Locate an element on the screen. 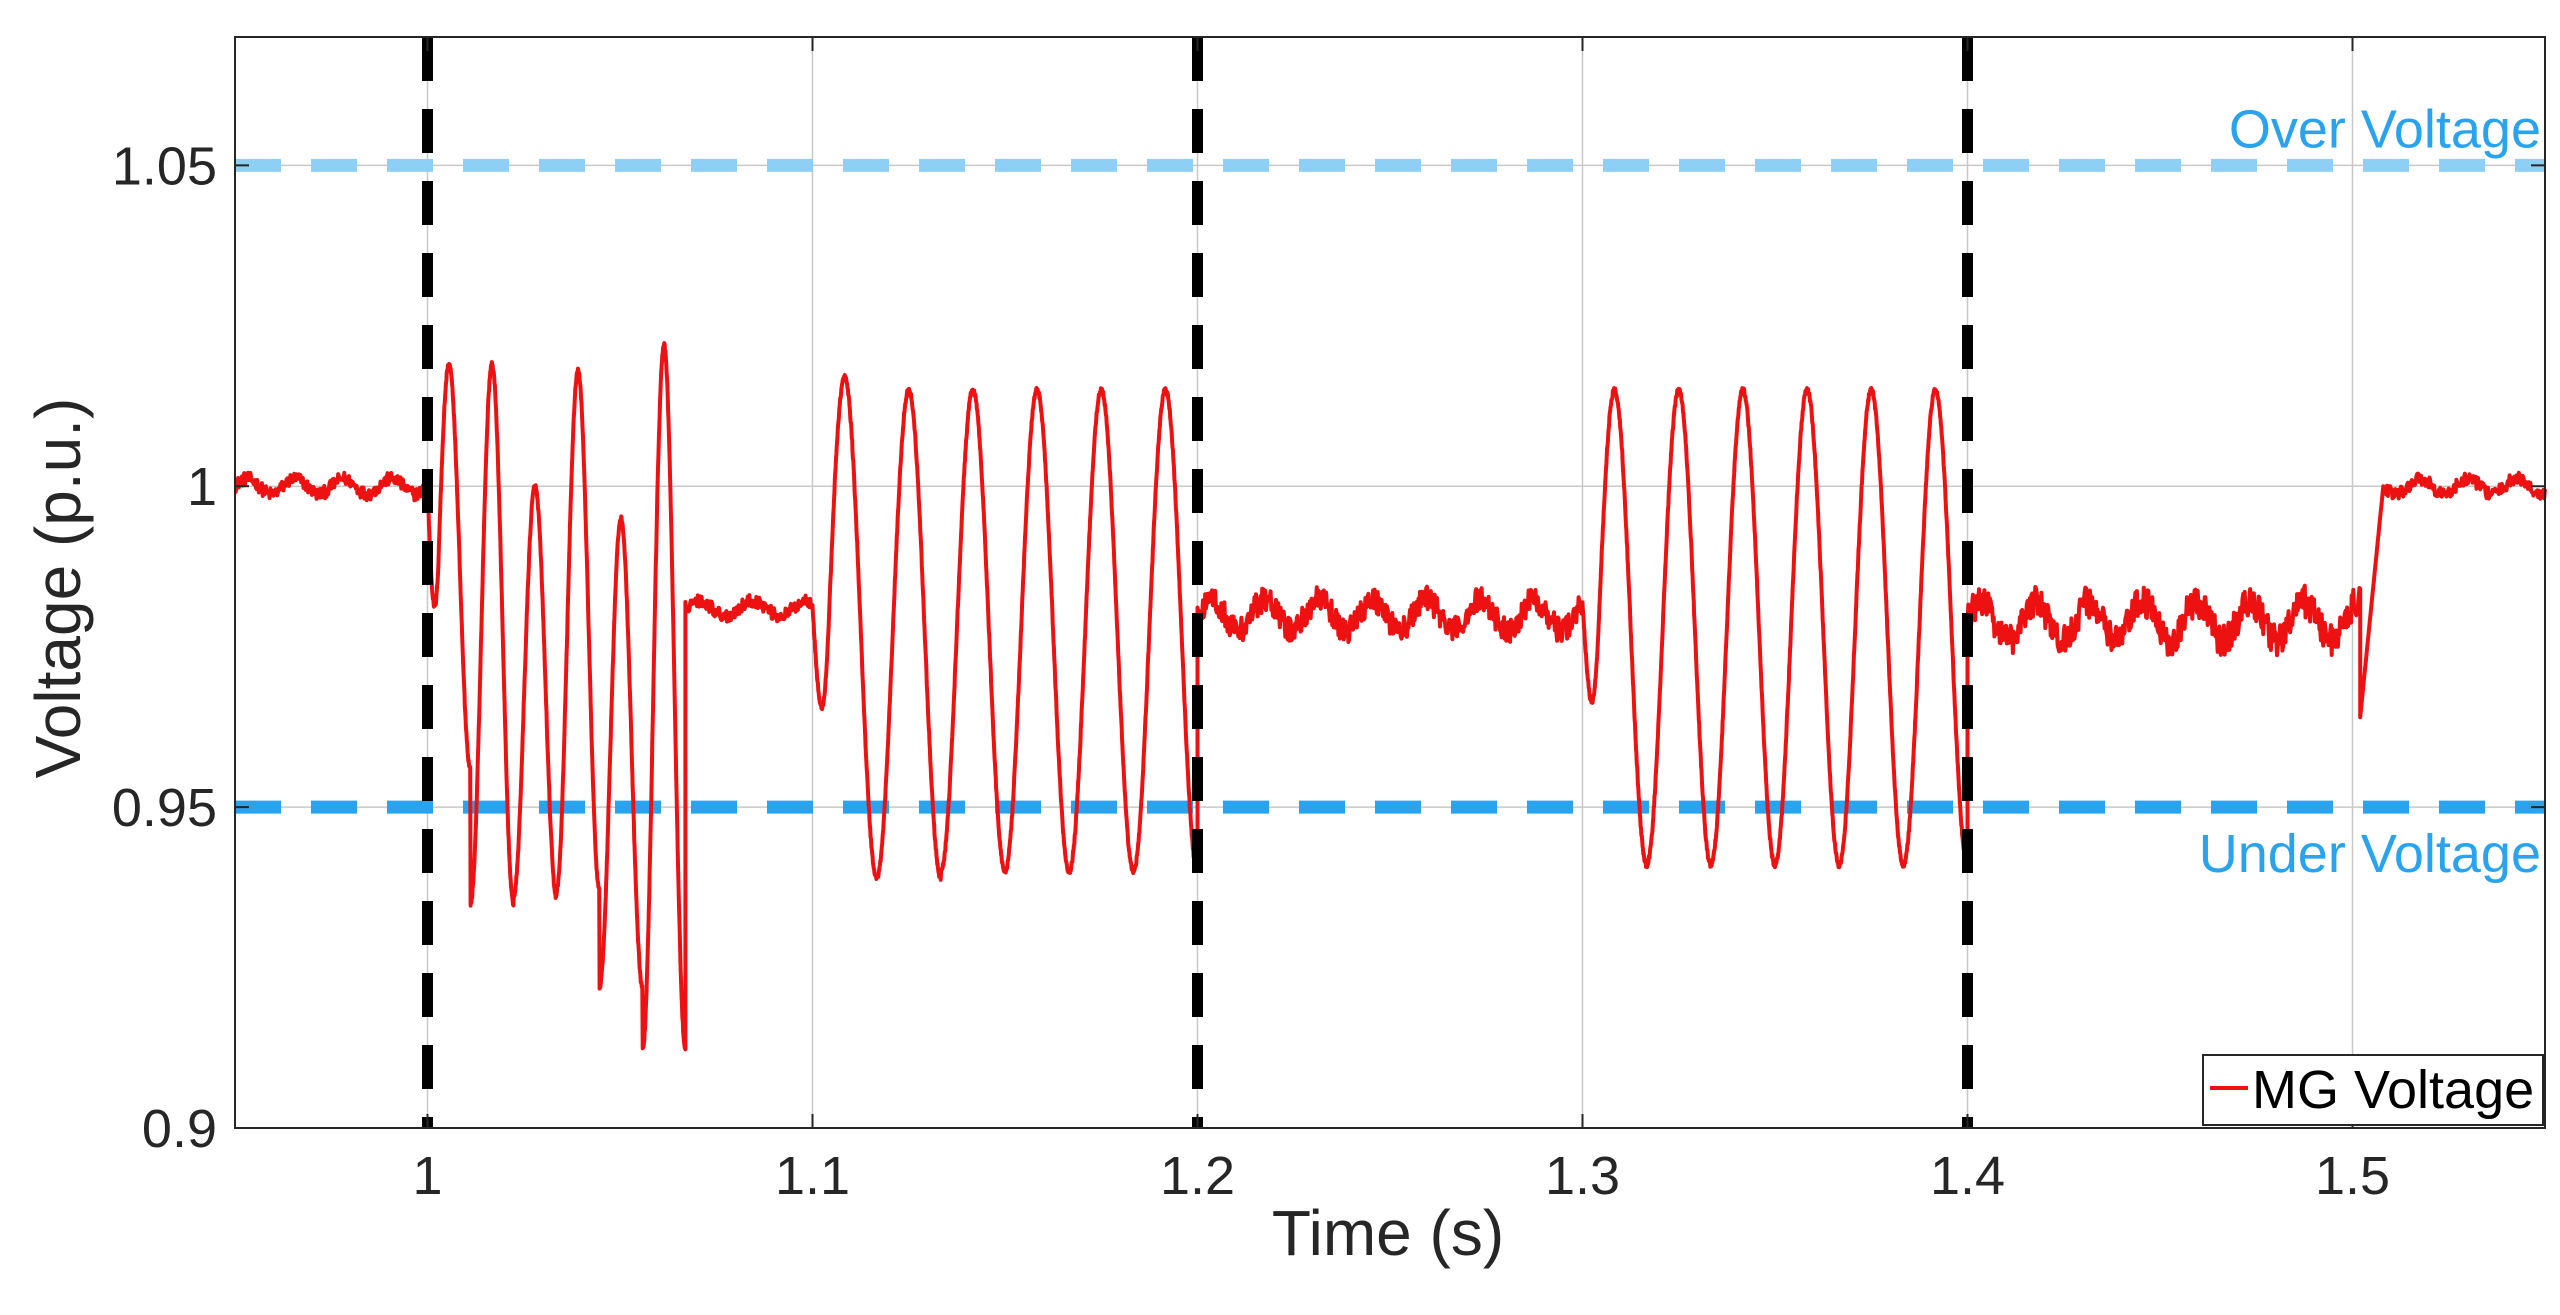 This screenshot has height=1315, width=2560. y-tick-label: 1.05 is located at coordinates (164, 166).